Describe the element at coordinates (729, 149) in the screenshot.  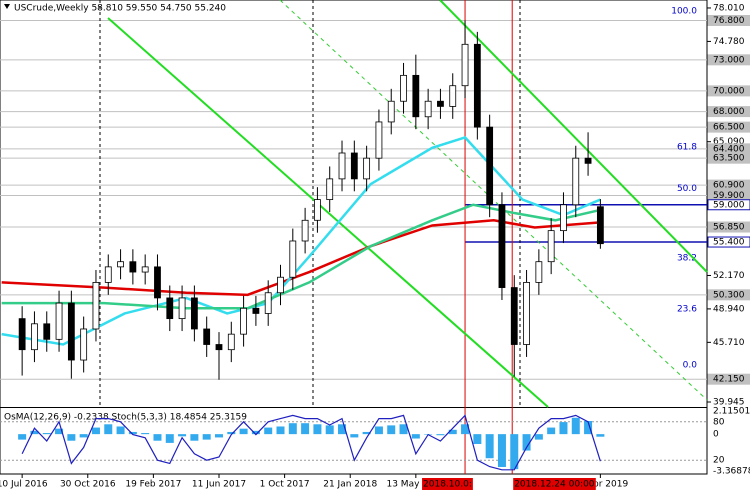
I see `level-label: 64.400` at that location.